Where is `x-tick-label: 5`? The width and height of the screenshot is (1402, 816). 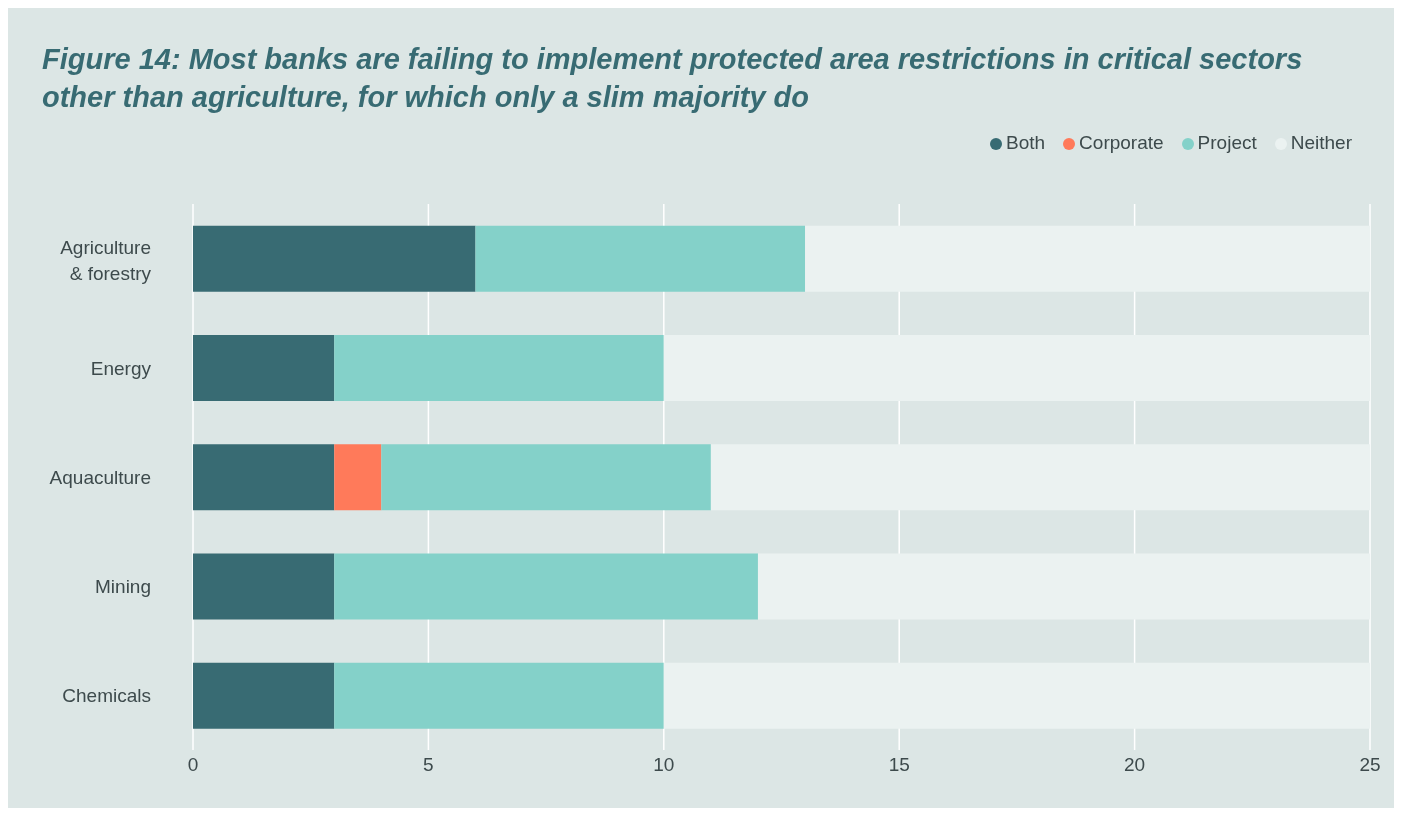 x-tick-label: 5 is located at coordinates (428, 765).